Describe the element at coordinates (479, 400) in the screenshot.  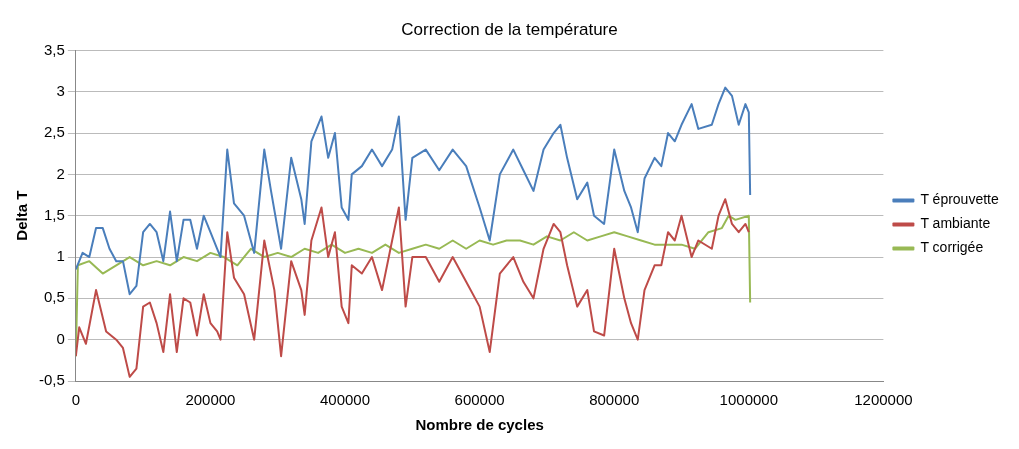
I see `x-tick-label: 600000` at that location.